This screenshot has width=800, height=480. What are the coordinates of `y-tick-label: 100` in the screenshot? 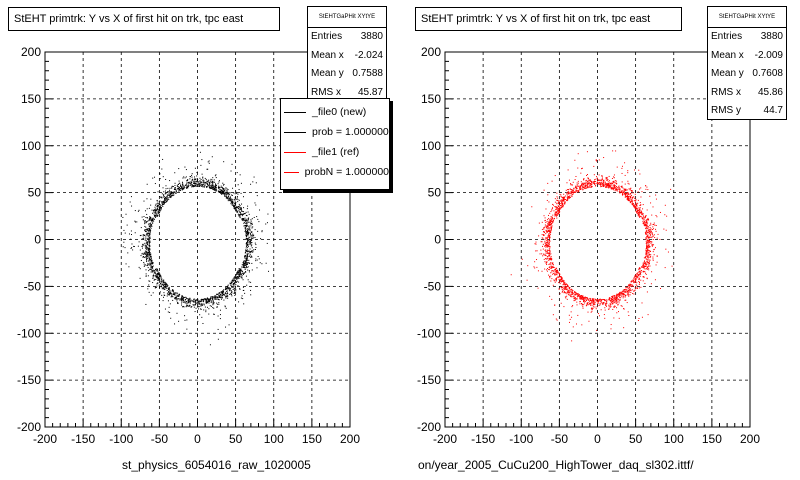 It's located at (31, 146).